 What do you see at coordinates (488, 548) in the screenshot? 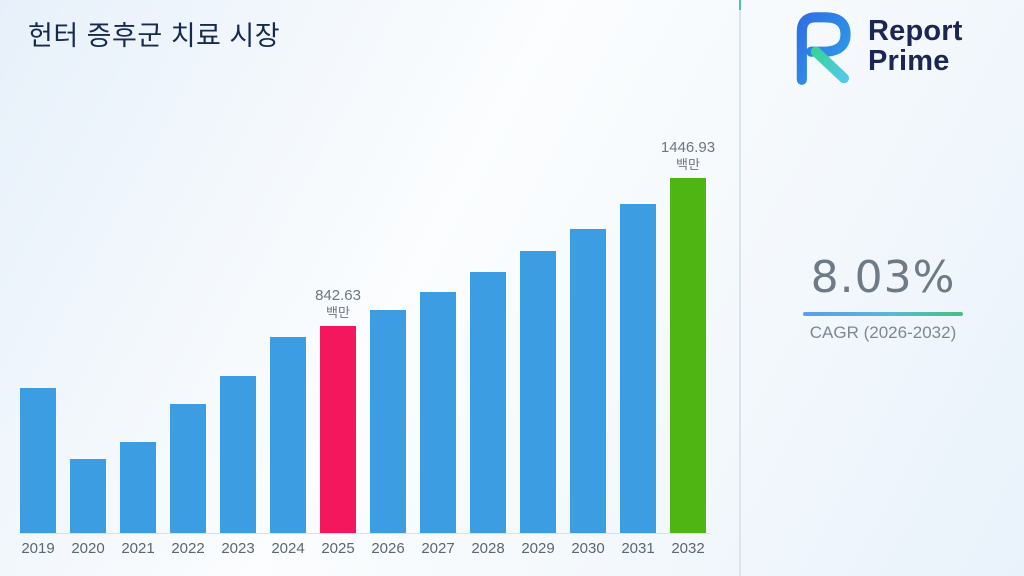
I see `x-tick-2028: 2028` at bounding box center [488, 548].